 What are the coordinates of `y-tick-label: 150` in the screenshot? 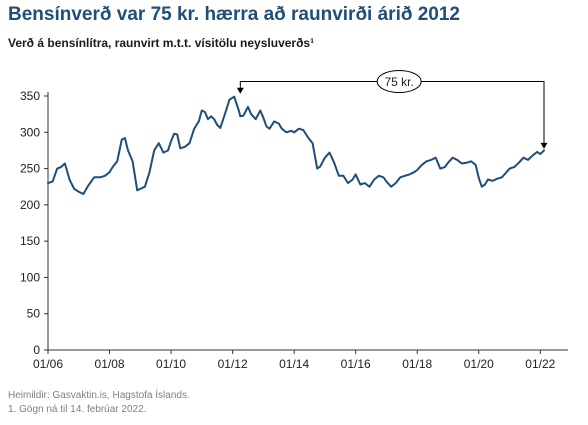 It's located at (30, 241).